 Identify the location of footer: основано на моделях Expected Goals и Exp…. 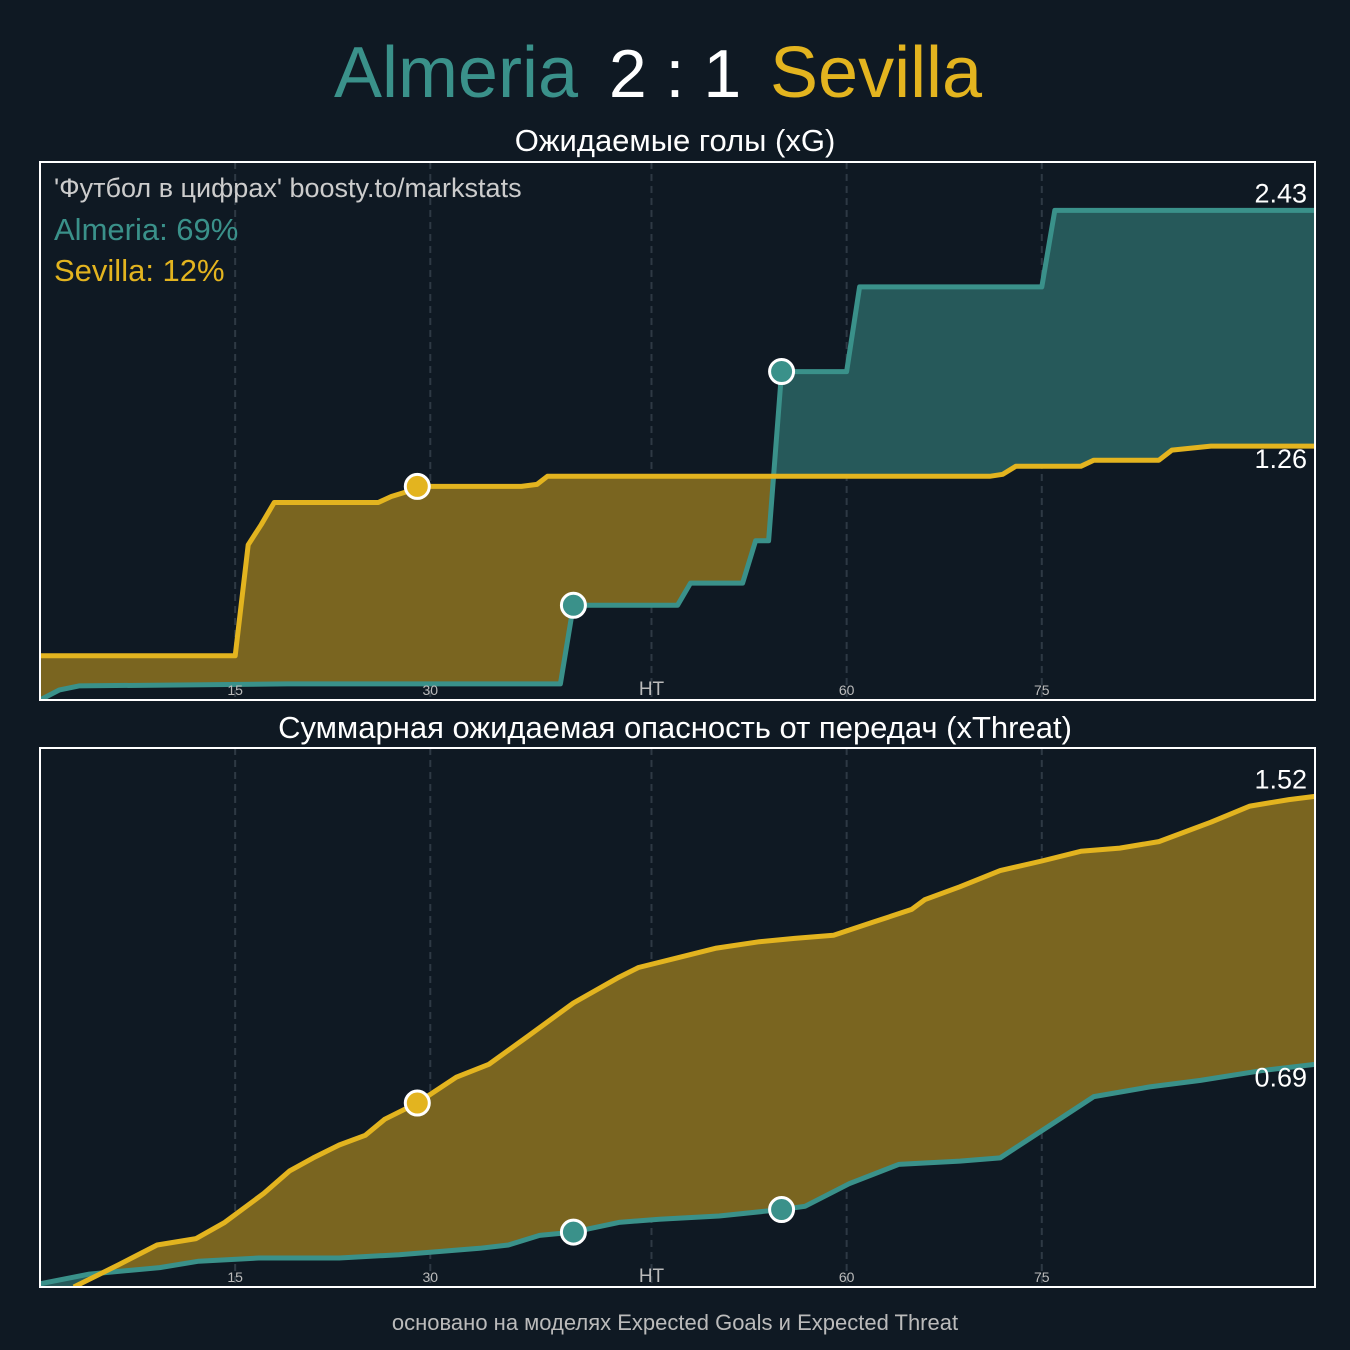
(675, 1322).